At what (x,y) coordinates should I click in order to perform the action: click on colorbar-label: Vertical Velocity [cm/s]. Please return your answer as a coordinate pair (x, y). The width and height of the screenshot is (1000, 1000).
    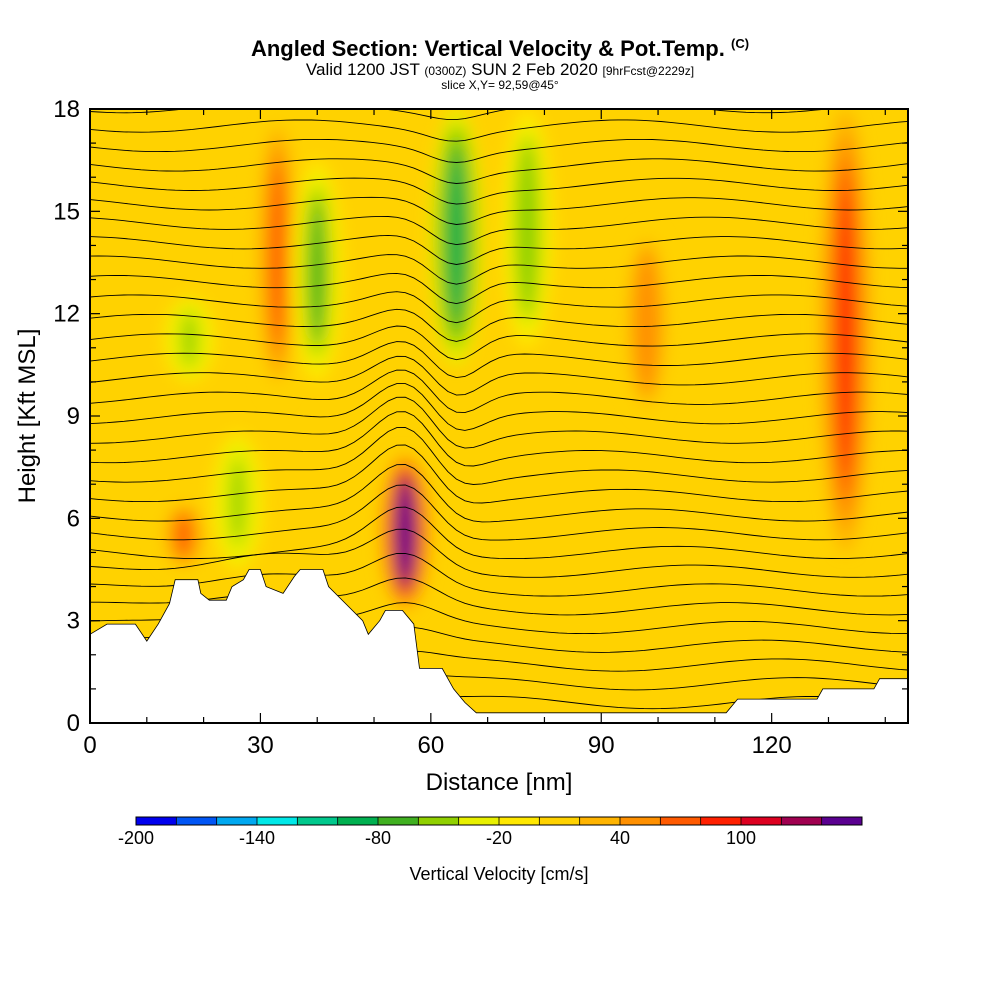
    Looking at the image, I should click on (498, 874).